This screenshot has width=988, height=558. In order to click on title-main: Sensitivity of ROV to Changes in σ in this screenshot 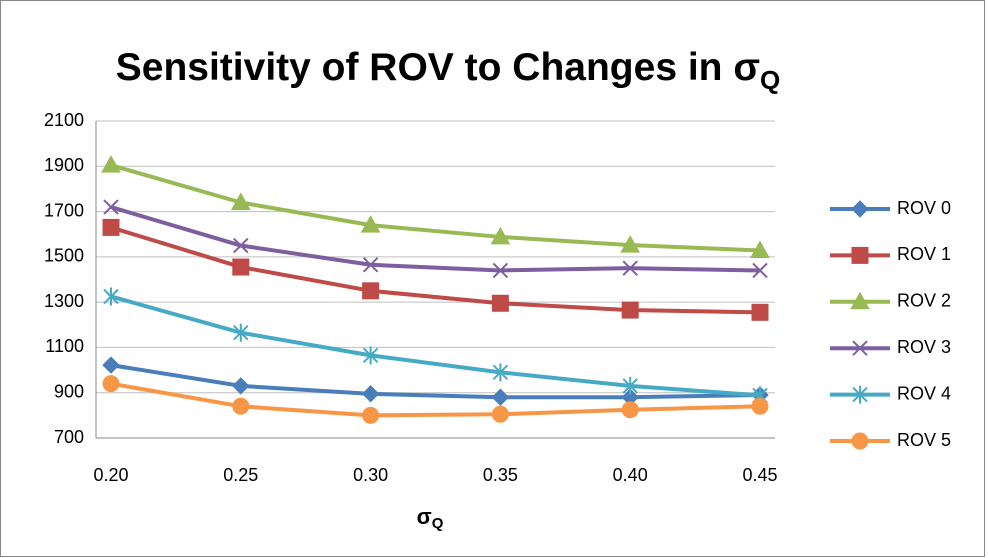, I will do `click(438, 67)`.